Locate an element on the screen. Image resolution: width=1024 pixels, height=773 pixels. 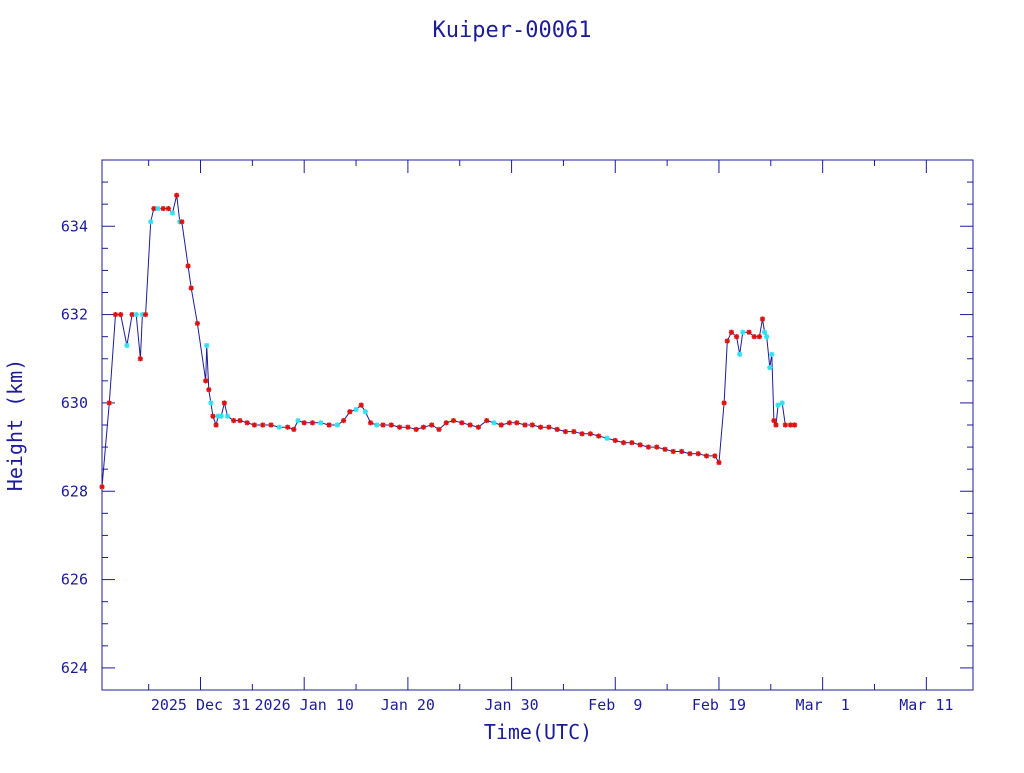
x-tick-label: Jan 30 is located at coordinates (511, 705).